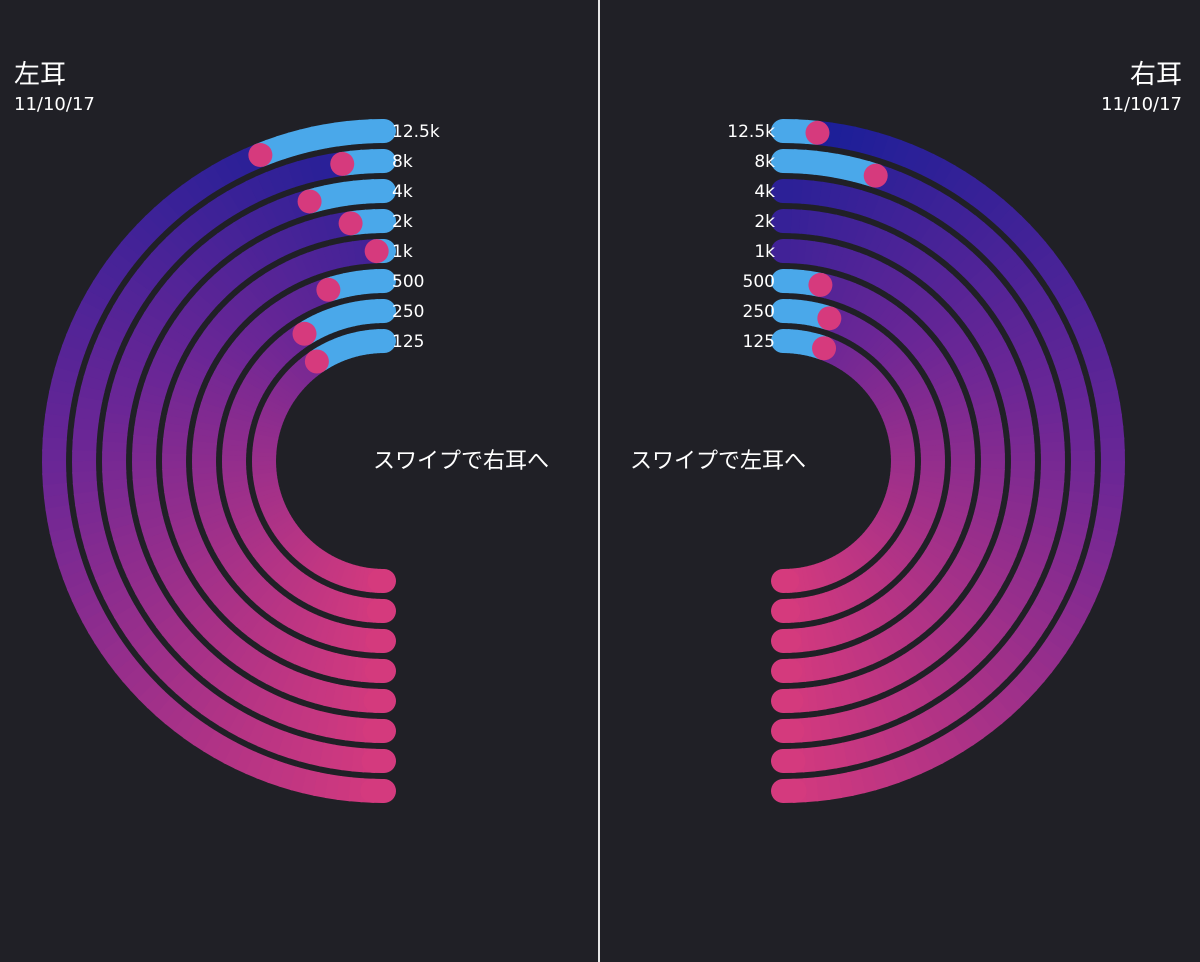 The width and height of the screenshot is (1200, 962). I want to click on frequency-label: 2k, so click(764, 222).